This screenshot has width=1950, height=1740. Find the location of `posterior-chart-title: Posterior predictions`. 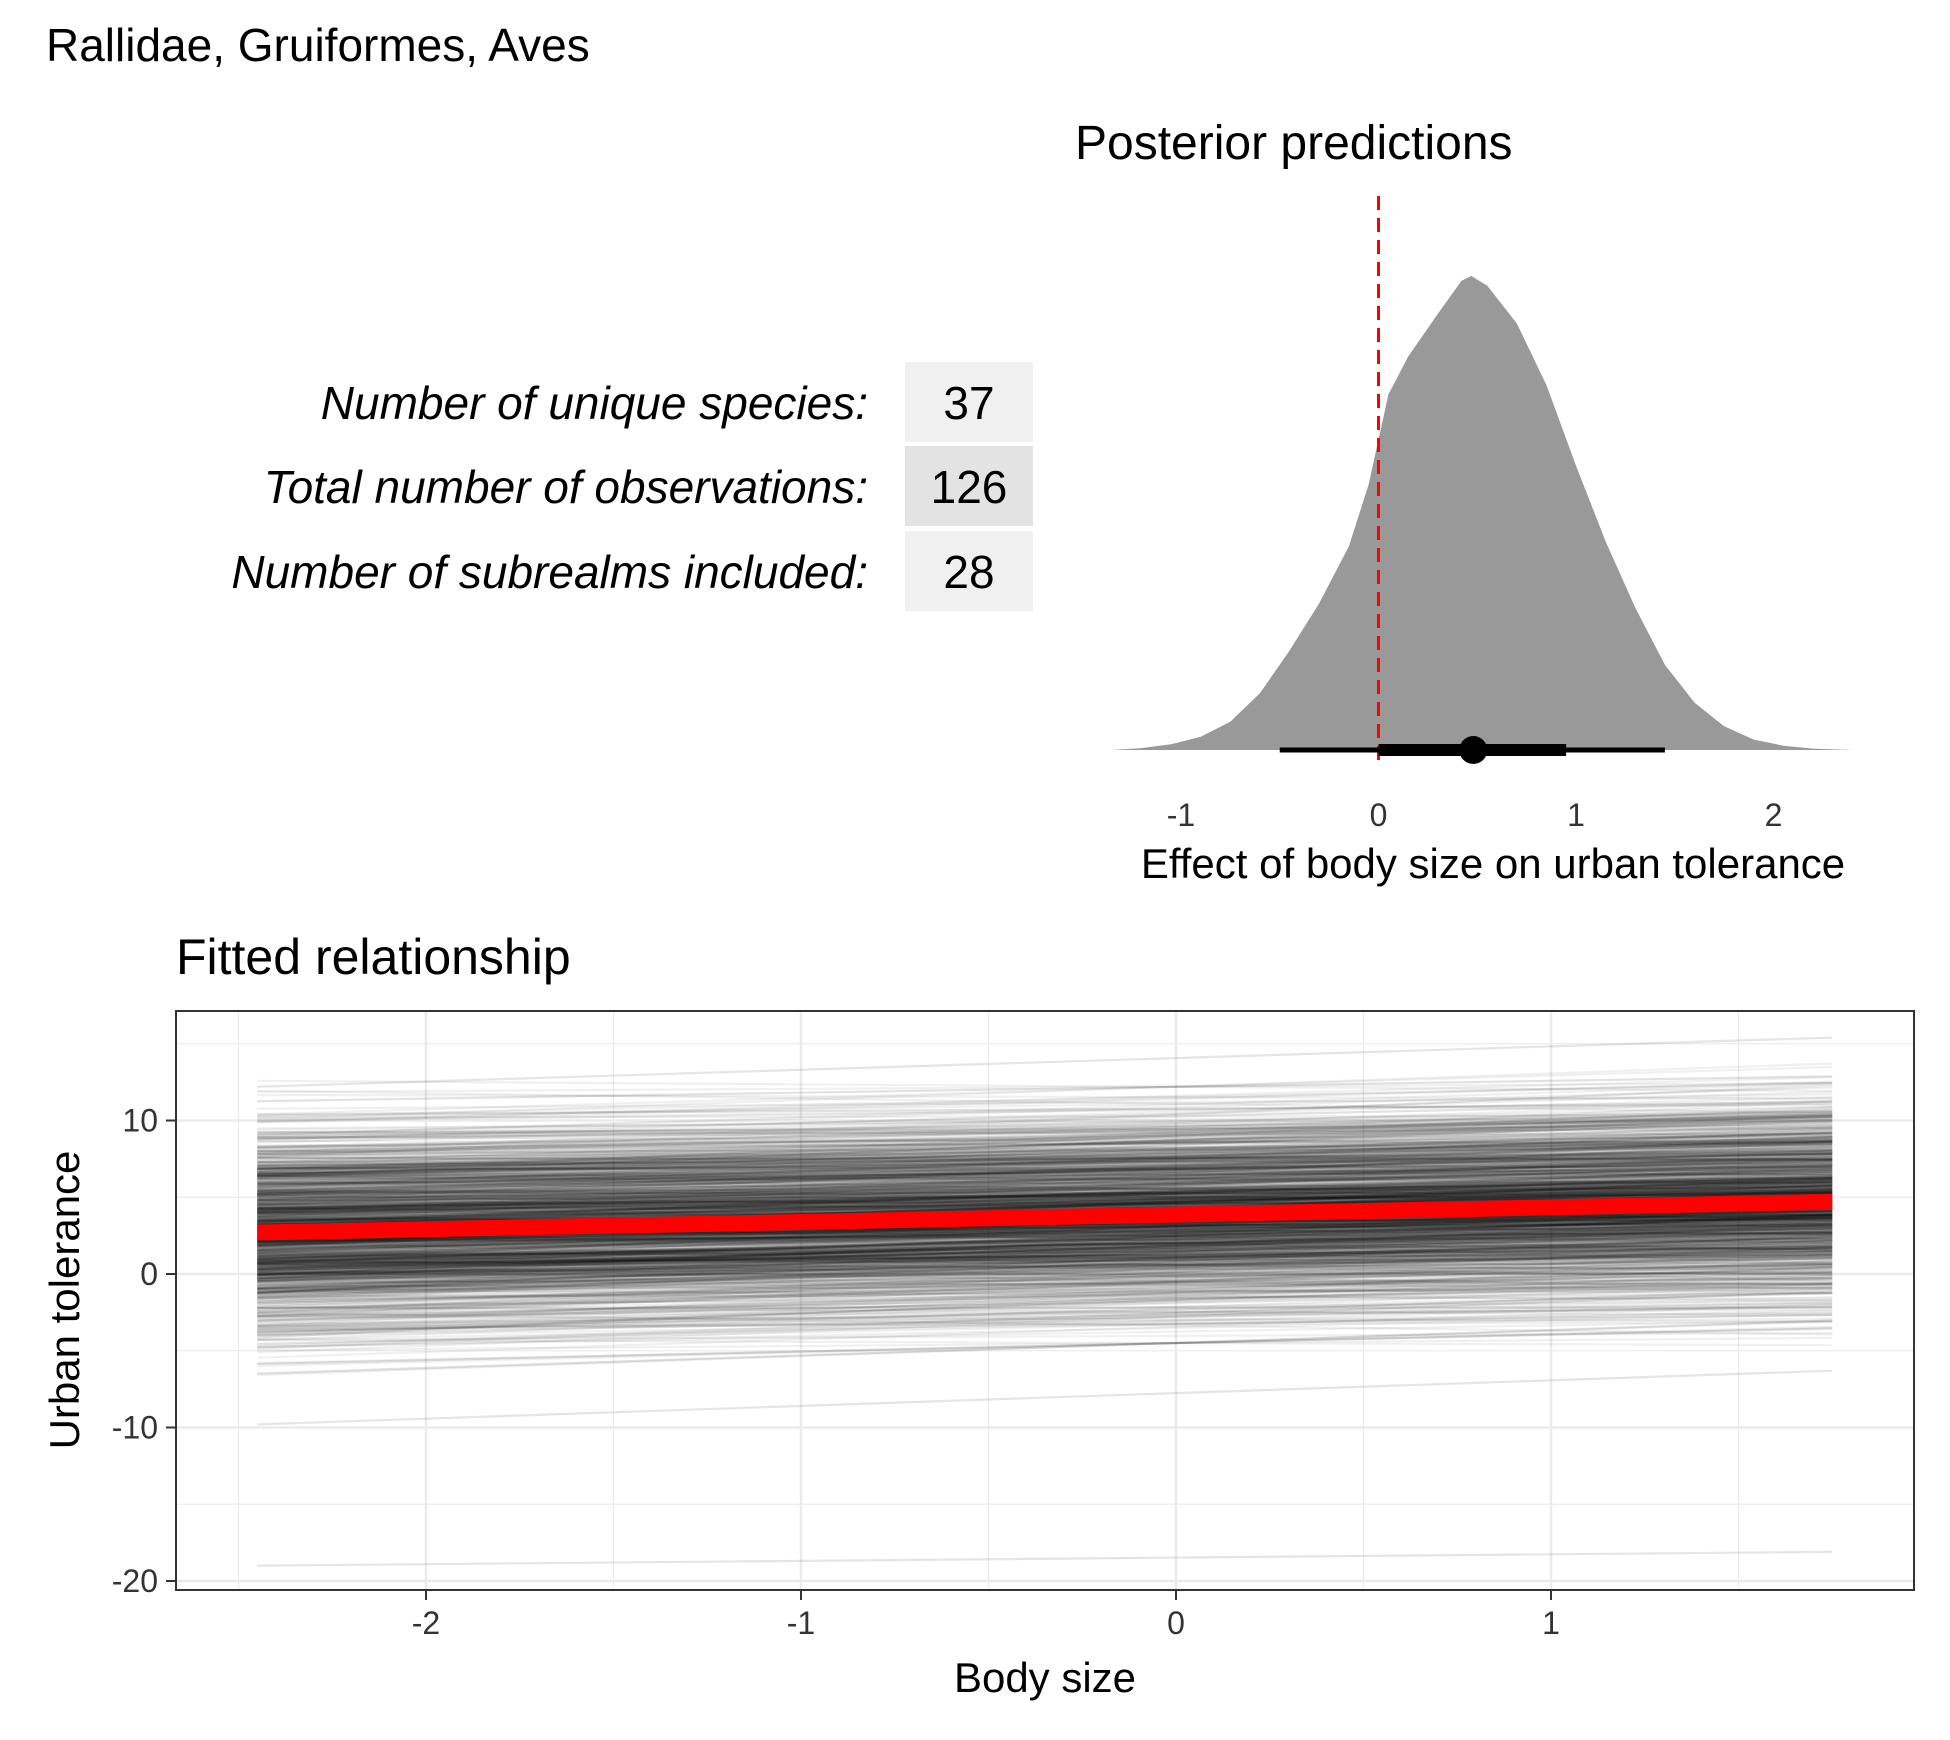

posterior-chart-title: Posterior predictions is located at coordinates (1294, 143).